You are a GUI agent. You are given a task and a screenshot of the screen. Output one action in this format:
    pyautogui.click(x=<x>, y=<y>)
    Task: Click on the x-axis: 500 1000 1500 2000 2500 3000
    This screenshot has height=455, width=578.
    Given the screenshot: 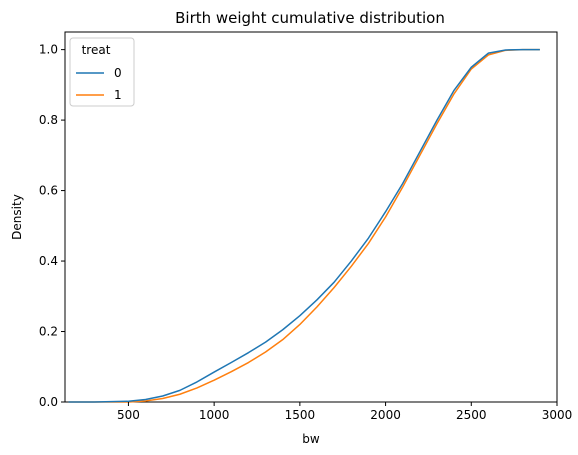 What is the action you would take?
    pyautogui.click(x=344, y=412)
    